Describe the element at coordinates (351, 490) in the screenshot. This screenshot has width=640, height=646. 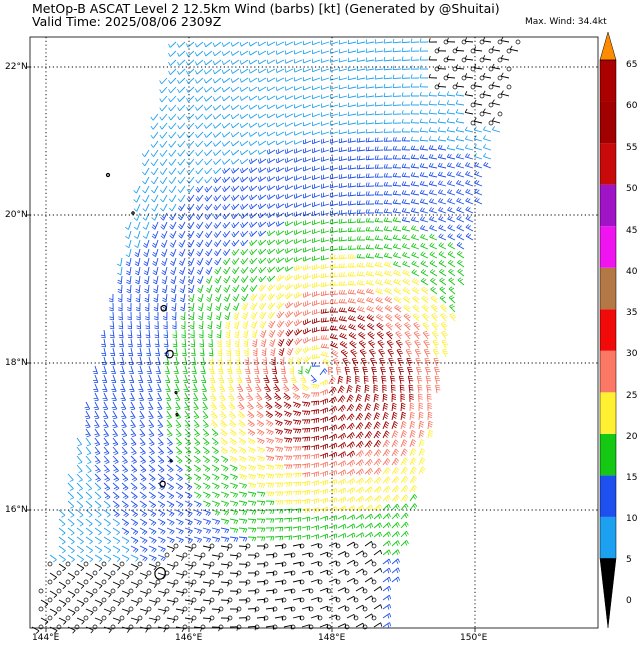
I see `wind-barb-1976` at that location.